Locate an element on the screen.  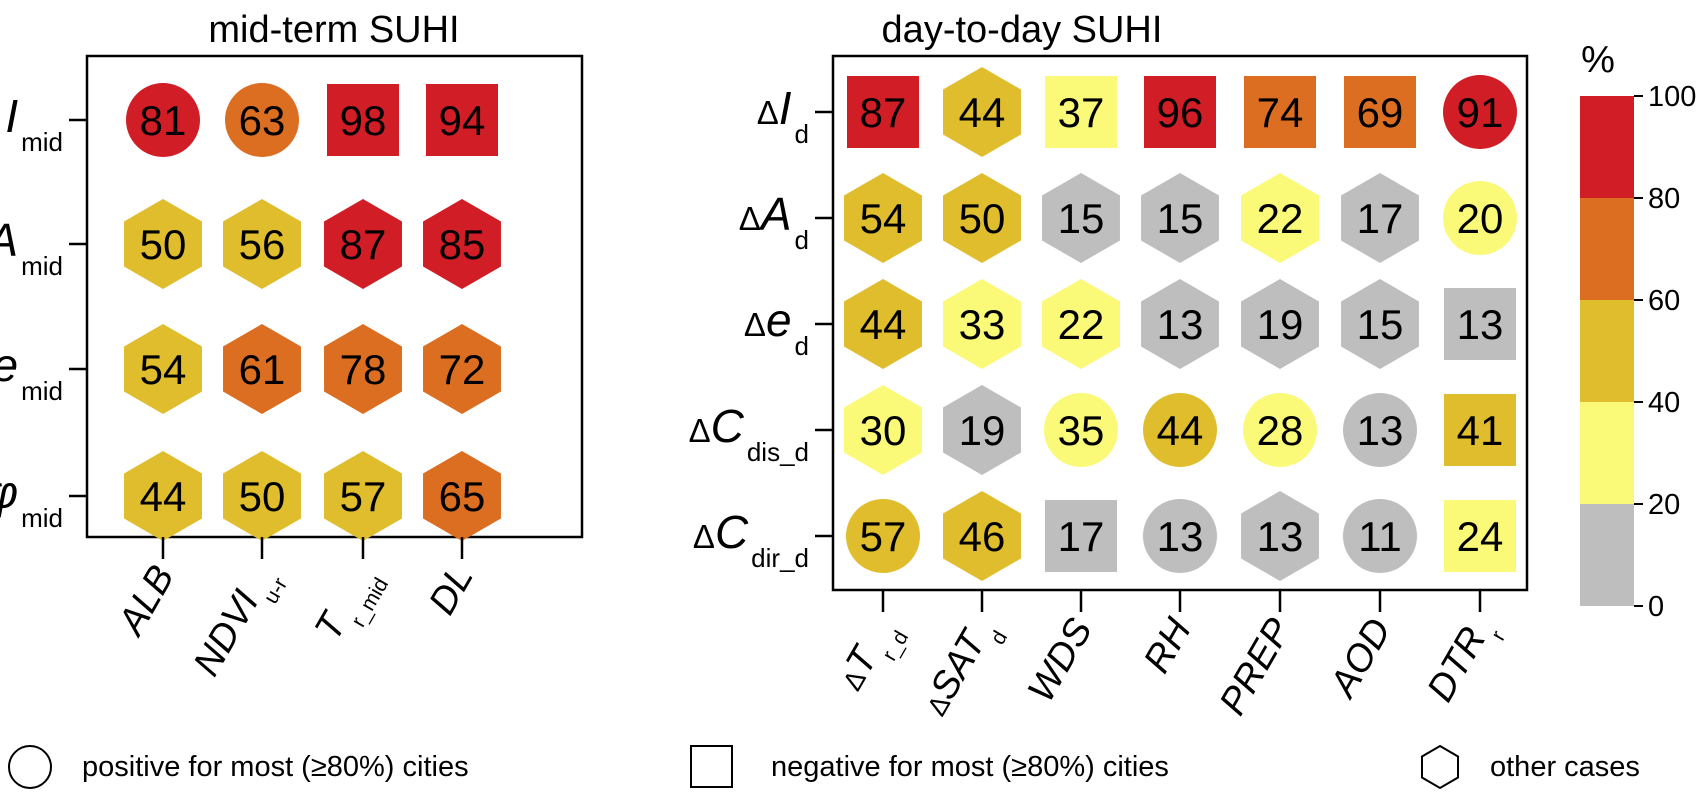
cell-value-label: 50 is located at coordinates (262, 496).